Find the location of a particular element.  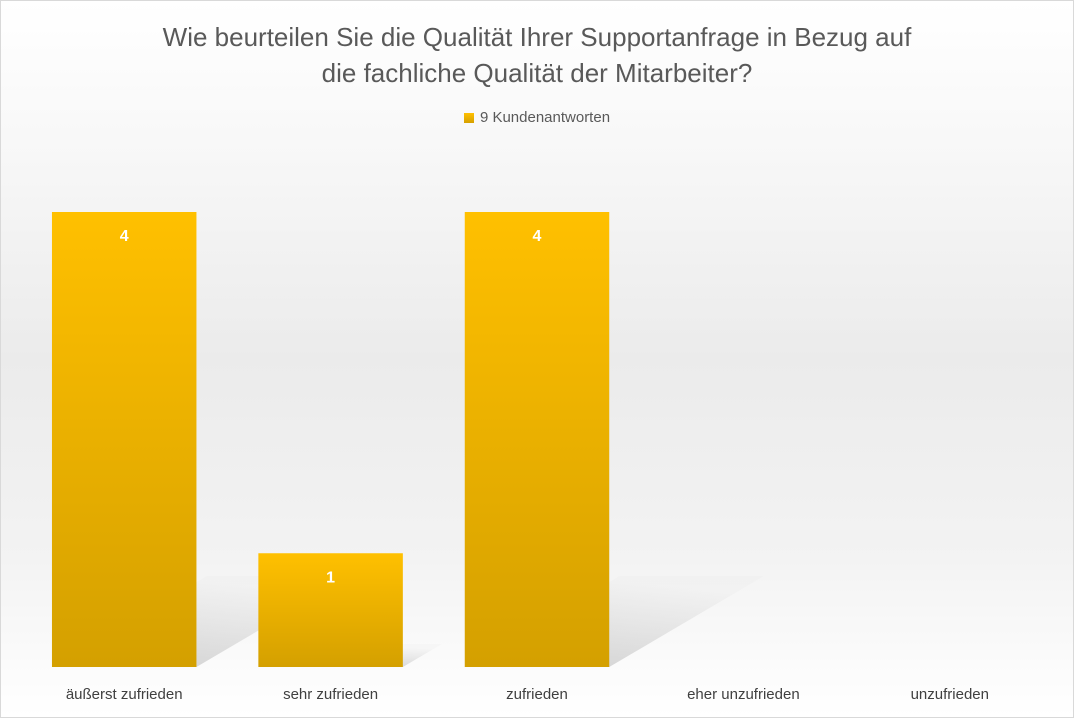

chart-legend: 9 Kundenantworten is located at coordinates (537, 117).